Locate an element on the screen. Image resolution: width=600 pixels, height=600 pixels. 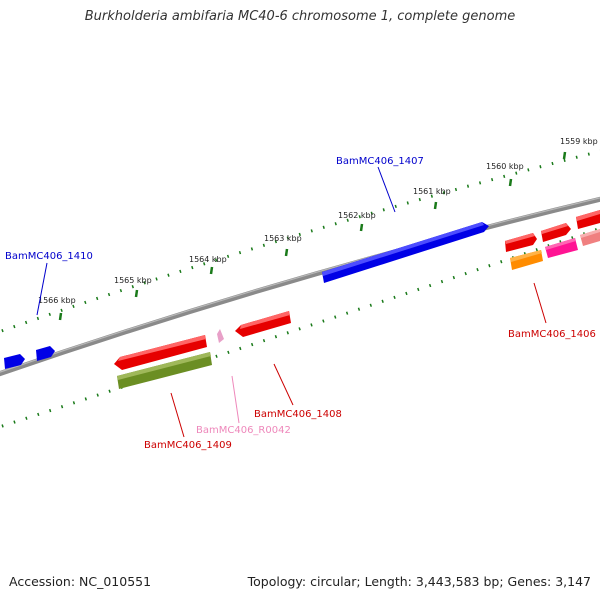
rna-r0042-marker is located at coordinates (220, 336).